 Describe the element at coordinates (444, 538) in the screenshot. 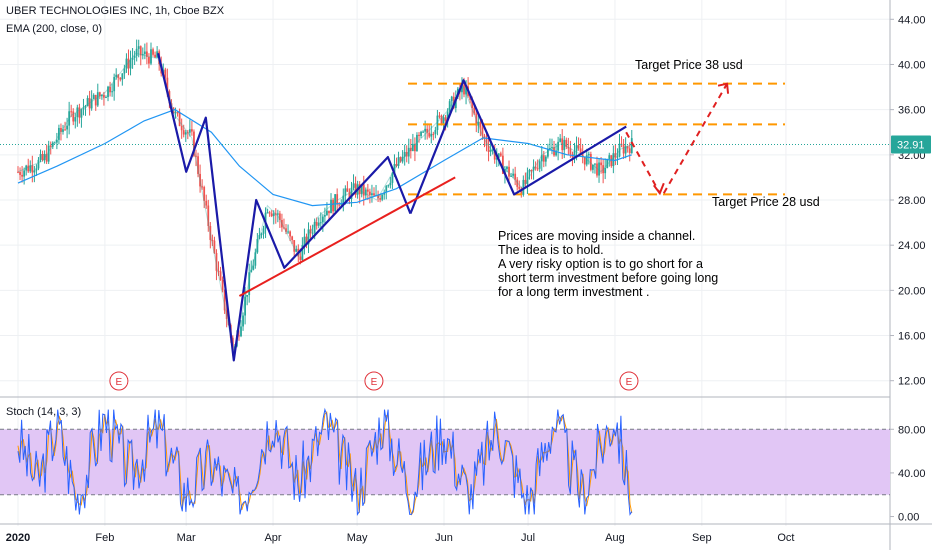

I see `x-tick-label: Jun` at that location.